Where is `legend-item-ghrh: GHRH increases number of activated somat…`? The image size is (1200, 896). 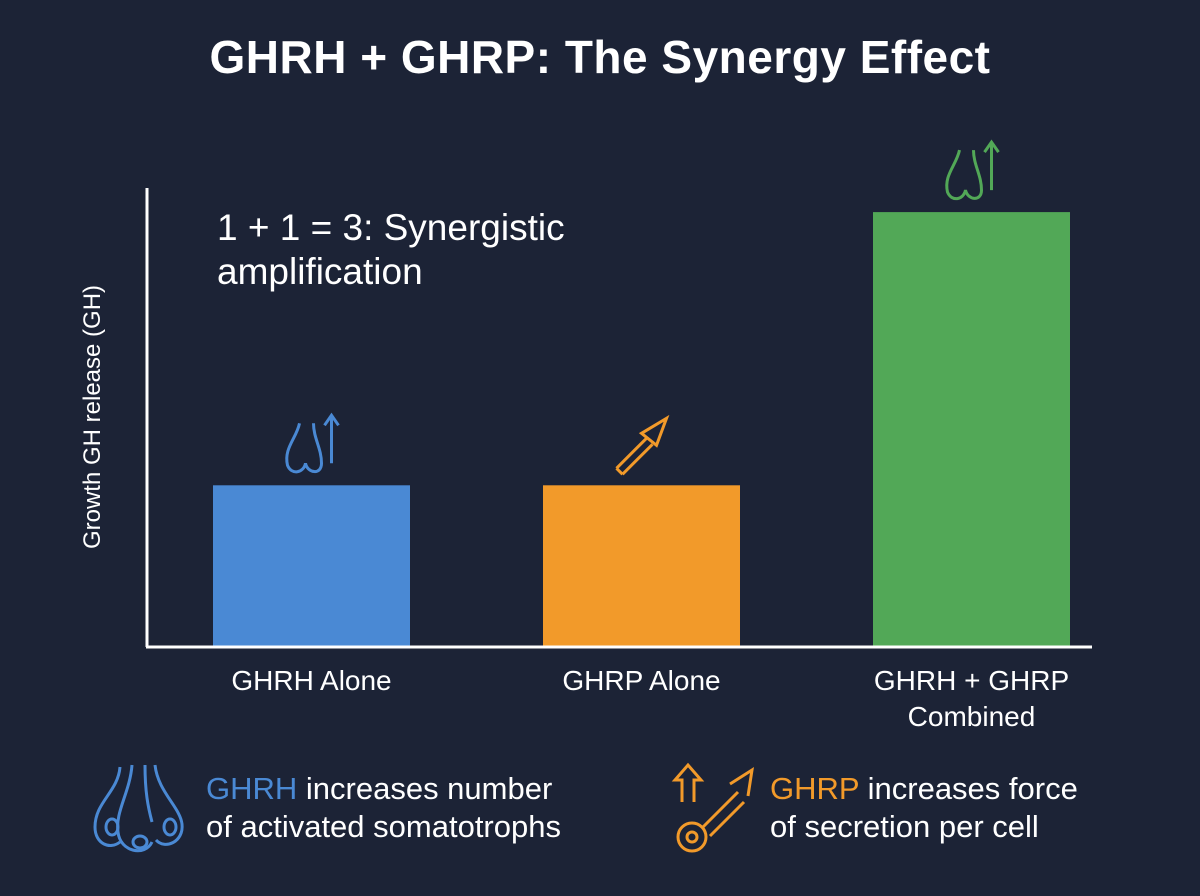
legend-item-ghrh: GHRH increases number of activated somat… is located at coordinates (325, 808).